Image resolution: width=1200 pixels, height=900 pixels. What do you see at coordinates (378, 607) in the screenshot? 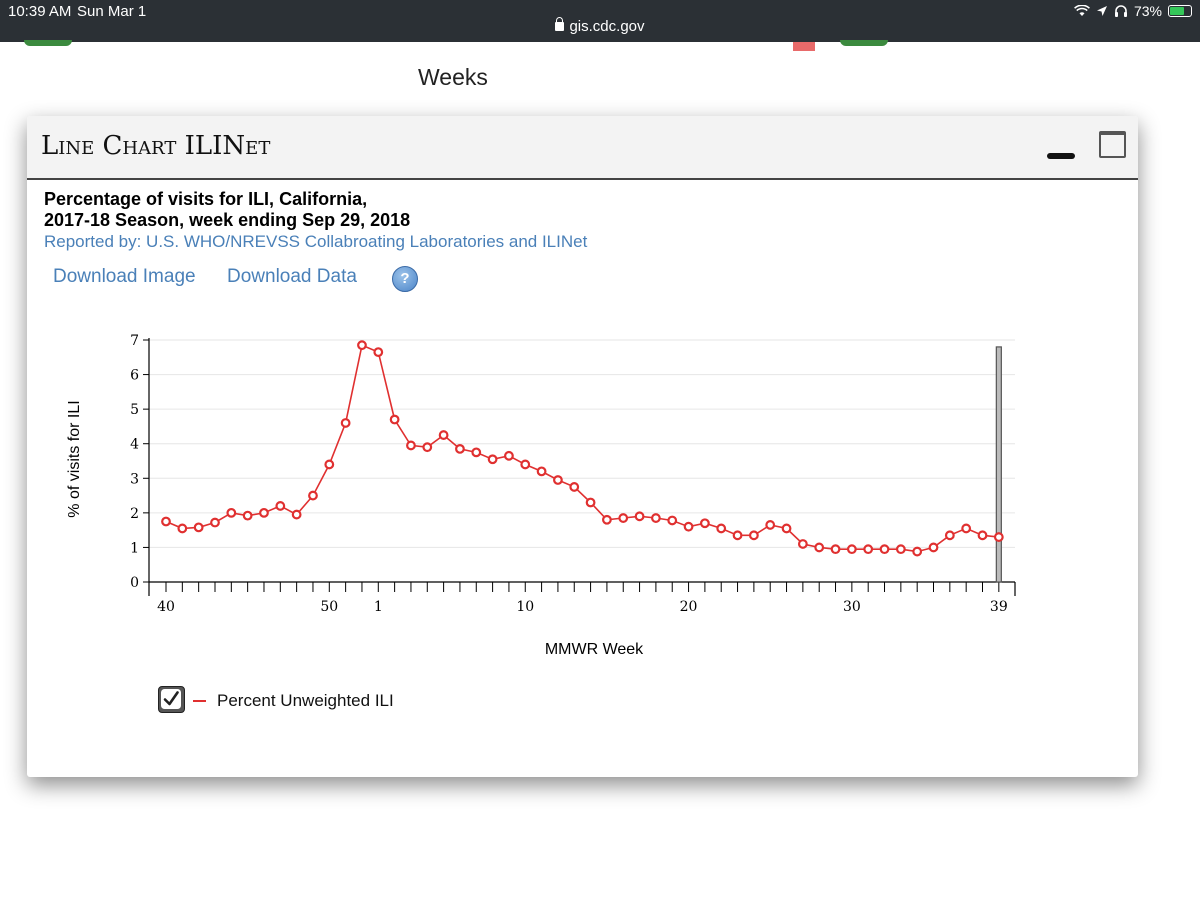
I see `x-tick-label: 1` at bounding box center [378, 607].